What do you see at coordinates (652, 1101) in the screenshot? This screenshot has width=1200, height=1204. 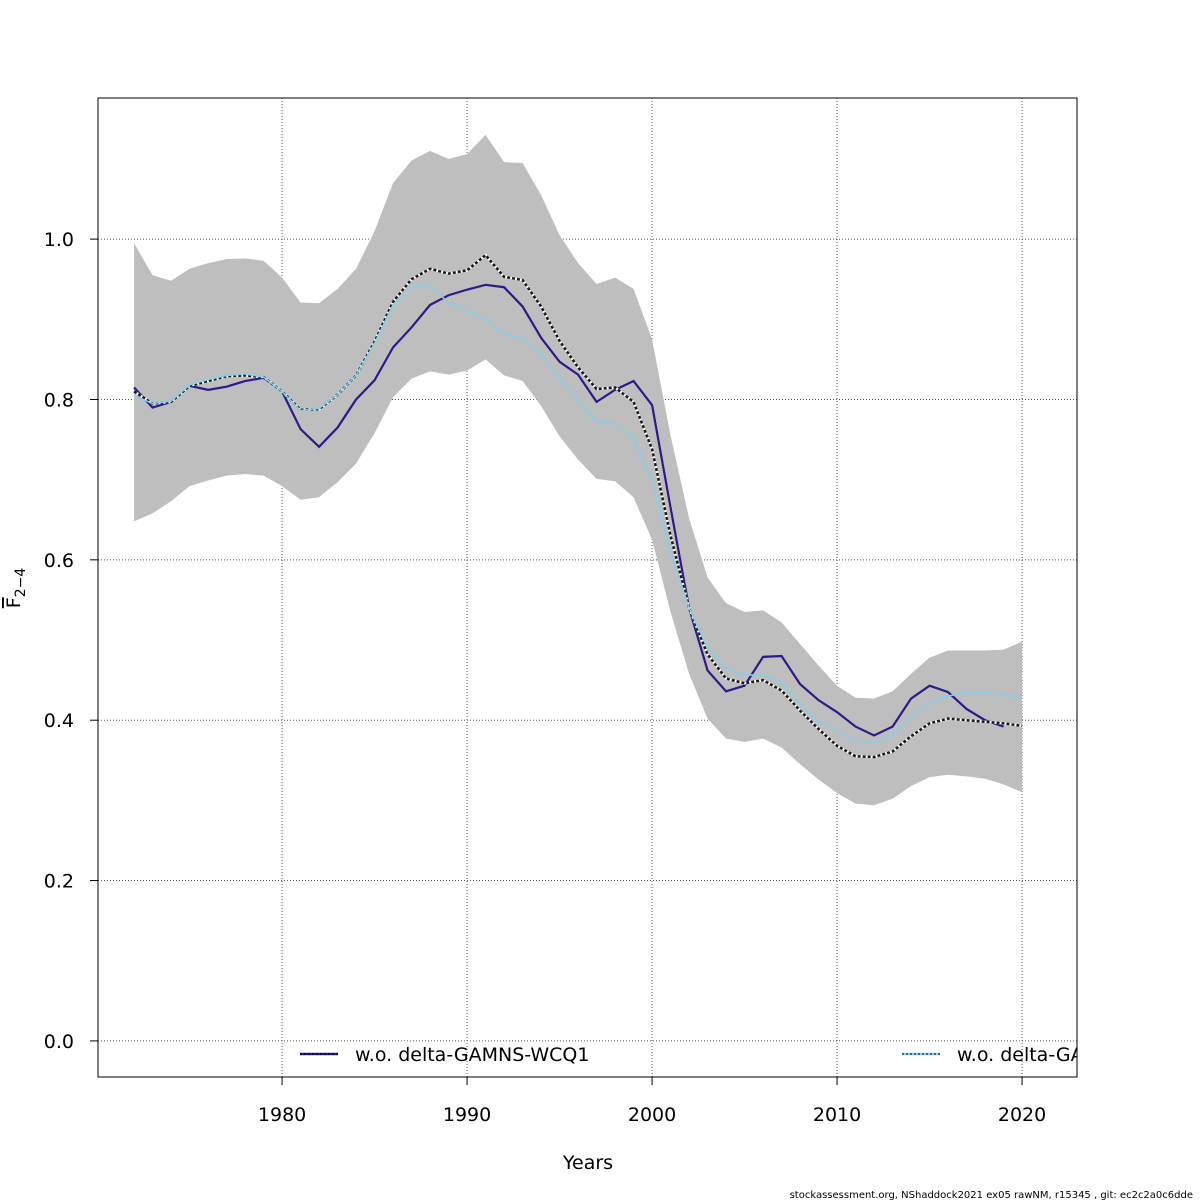 I see `x-axis: 1980 1990 2000 2010 2020` at bounding box center [652, 1101].